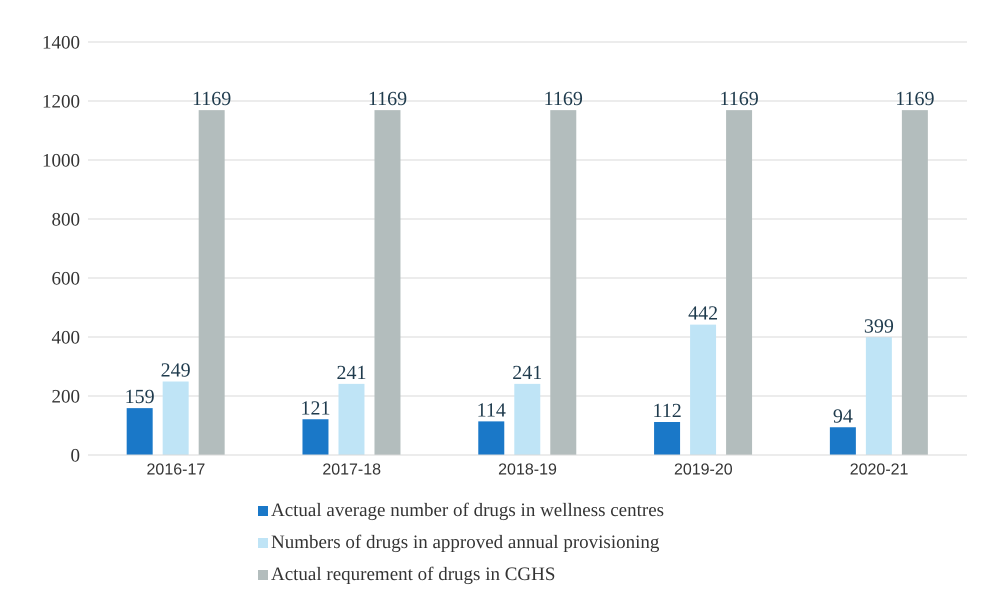  Describe the element at coordinates (66, 279) in the screenshot. I see `y-tick-label: 600` at that location.